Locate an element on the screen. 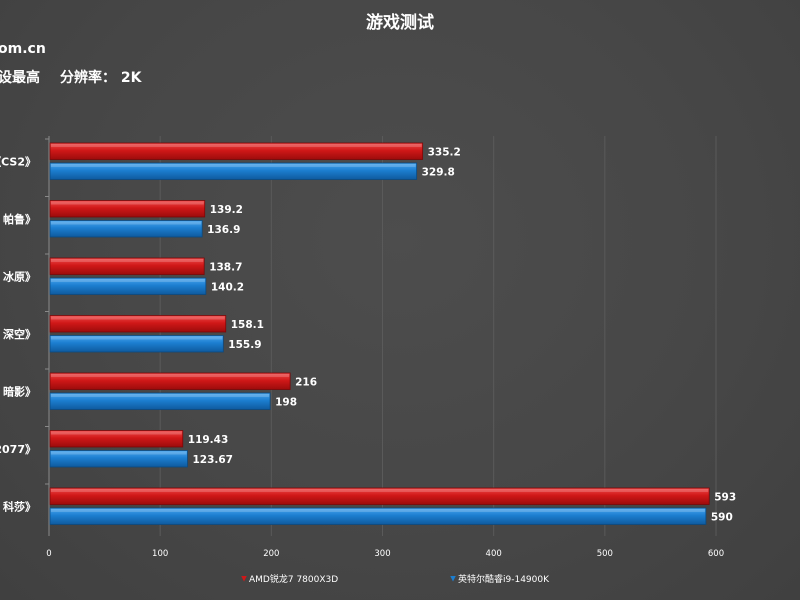 This screenshot has width=800, height=600. category-label: 《CS2》 is located at coordinates (18, 161).